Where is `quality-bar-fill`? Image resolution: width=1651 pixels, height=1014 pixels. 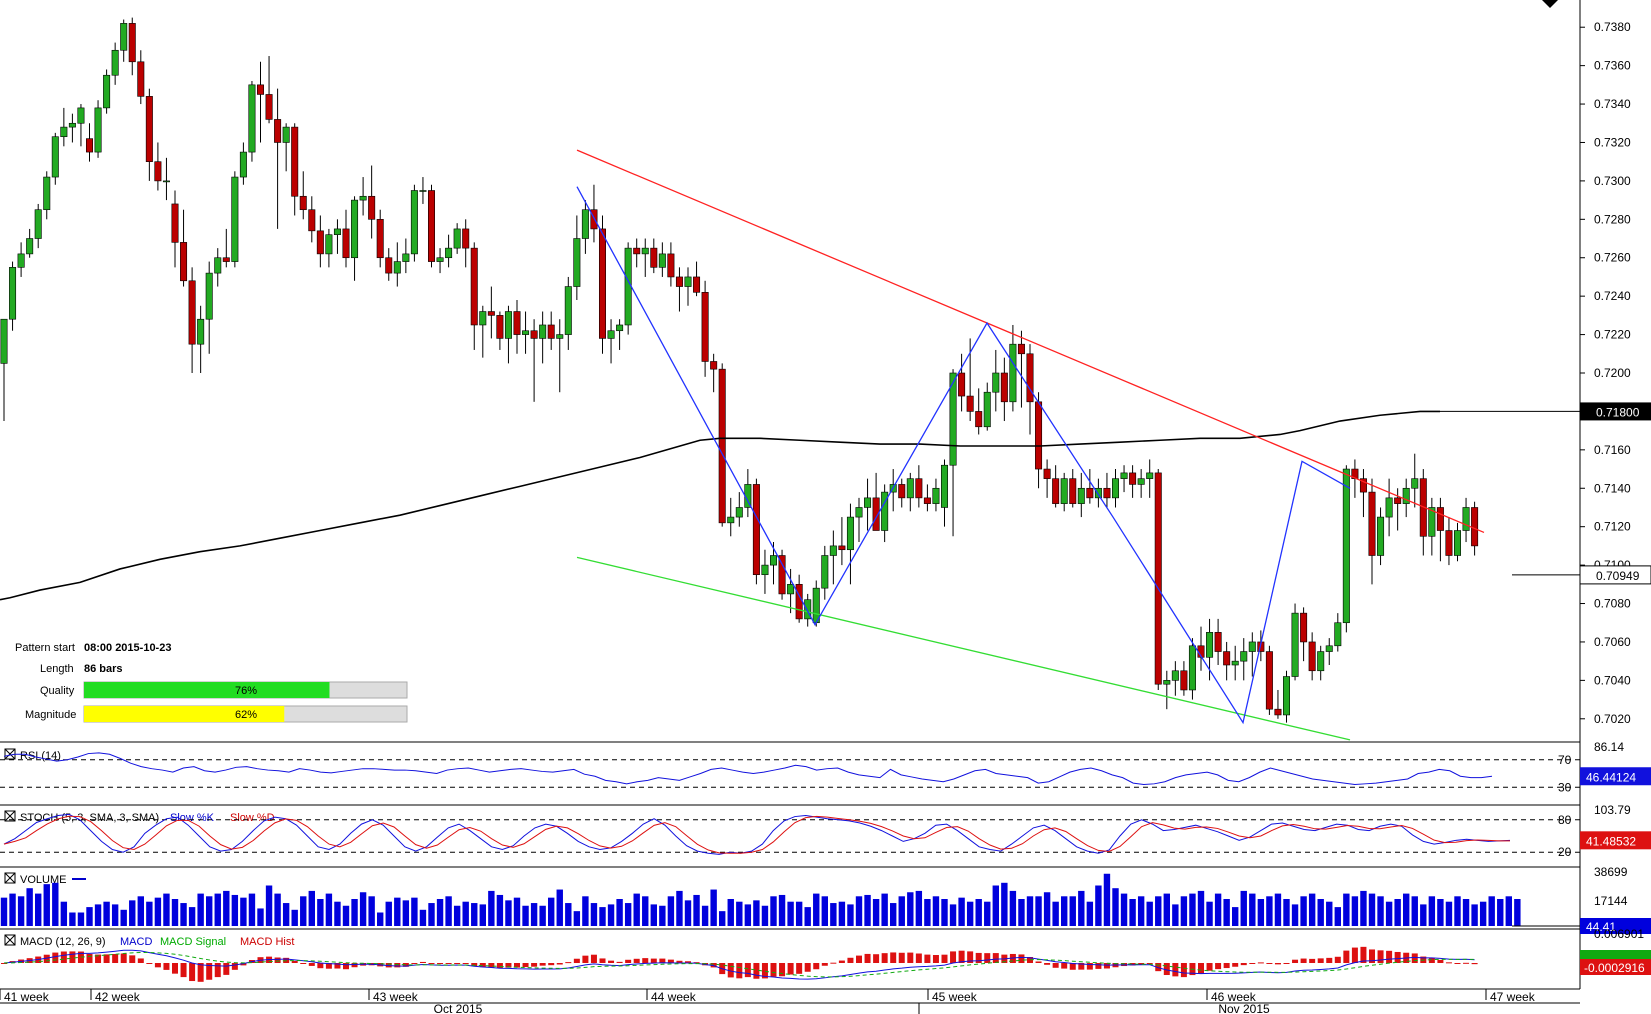 quality-bar-fill is located at coordinates (207, 690).